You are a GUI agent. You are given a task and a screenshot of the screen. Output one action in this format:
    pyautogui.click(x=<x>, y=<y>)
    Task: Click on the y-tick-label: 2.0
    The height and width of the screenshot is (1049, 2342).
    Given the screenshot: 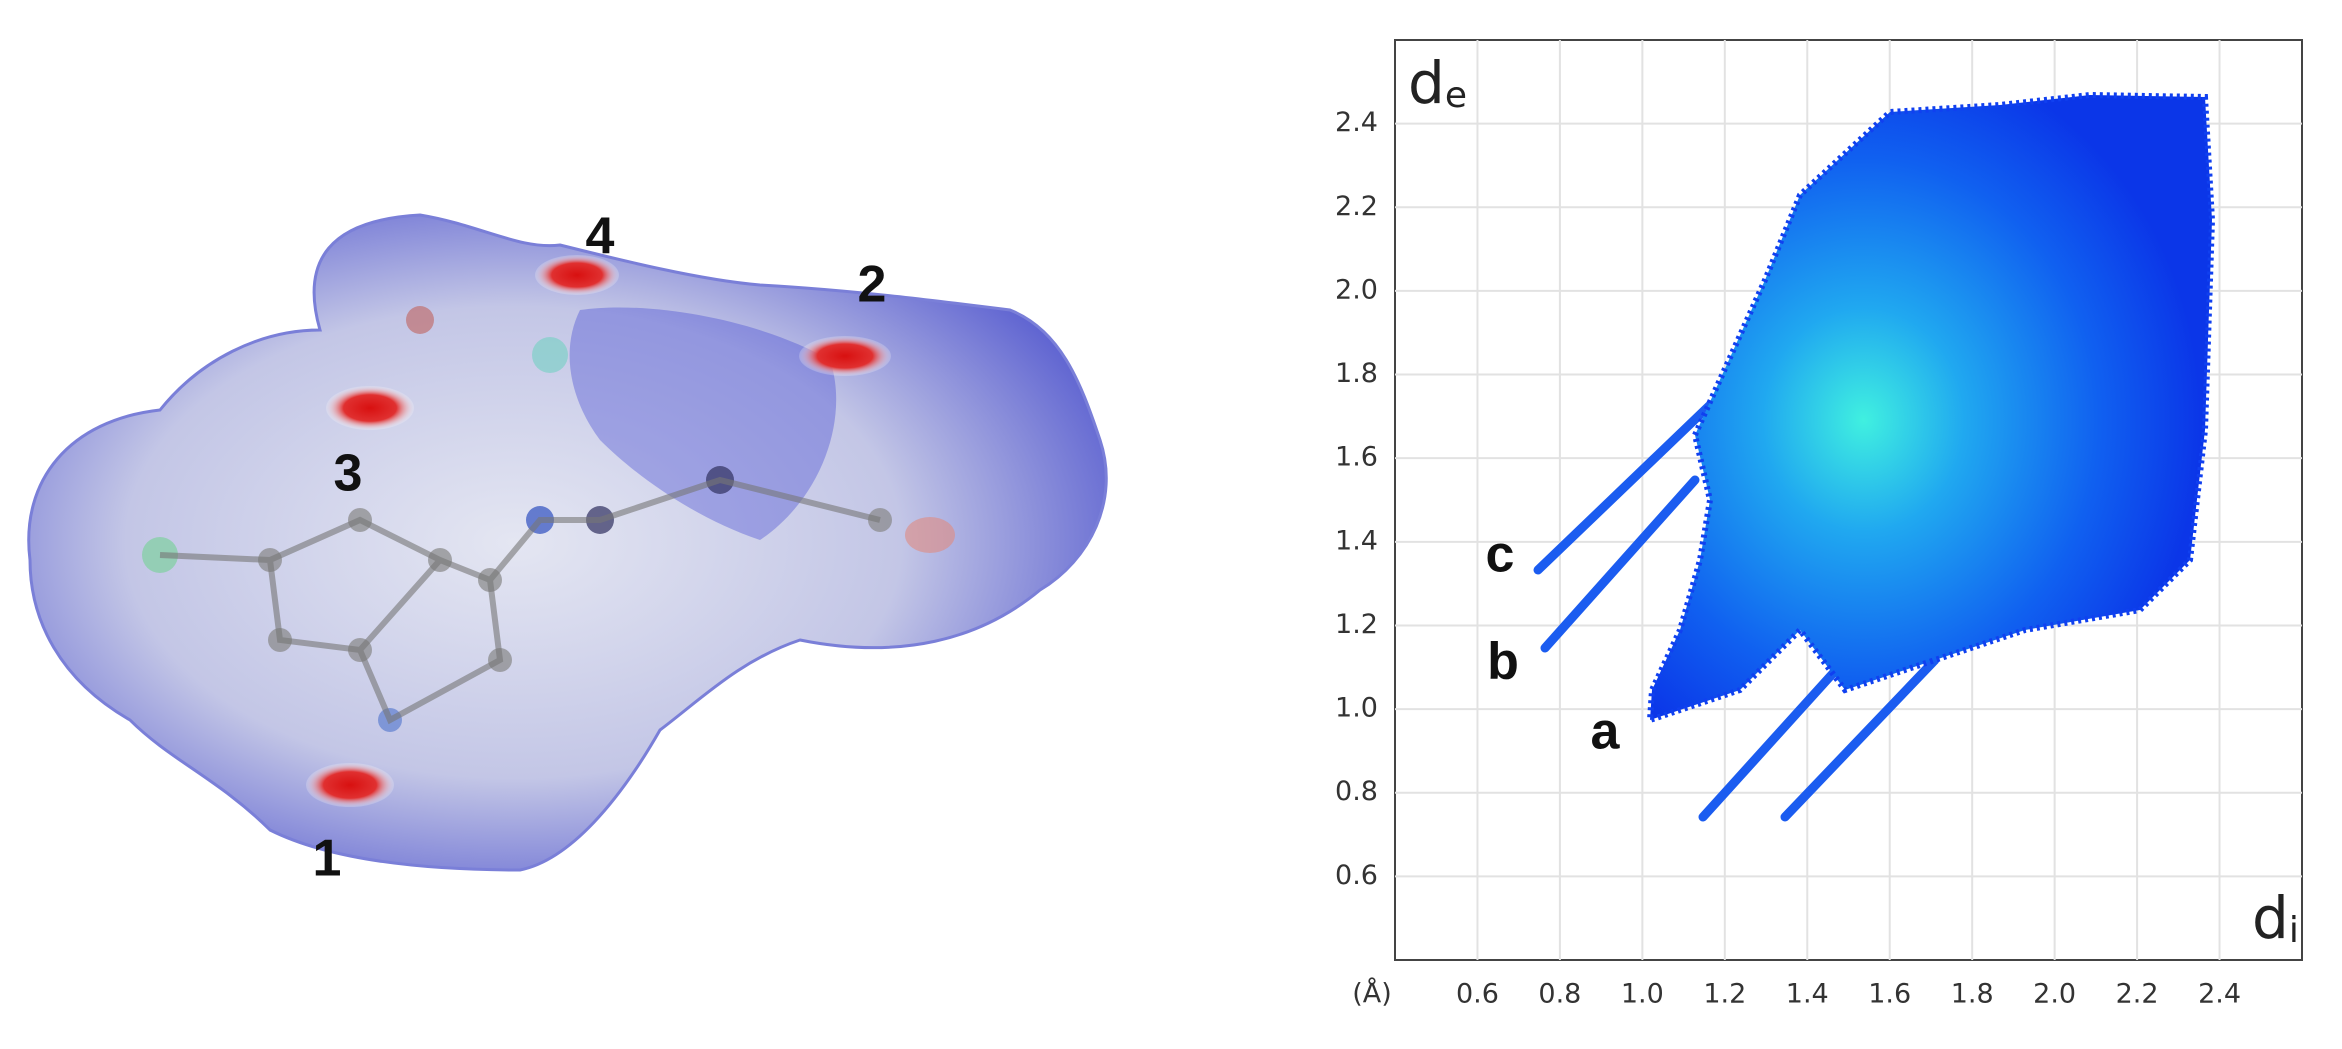 What is the action you would take?
    pyautogui.click(x=1356, y=289)
    